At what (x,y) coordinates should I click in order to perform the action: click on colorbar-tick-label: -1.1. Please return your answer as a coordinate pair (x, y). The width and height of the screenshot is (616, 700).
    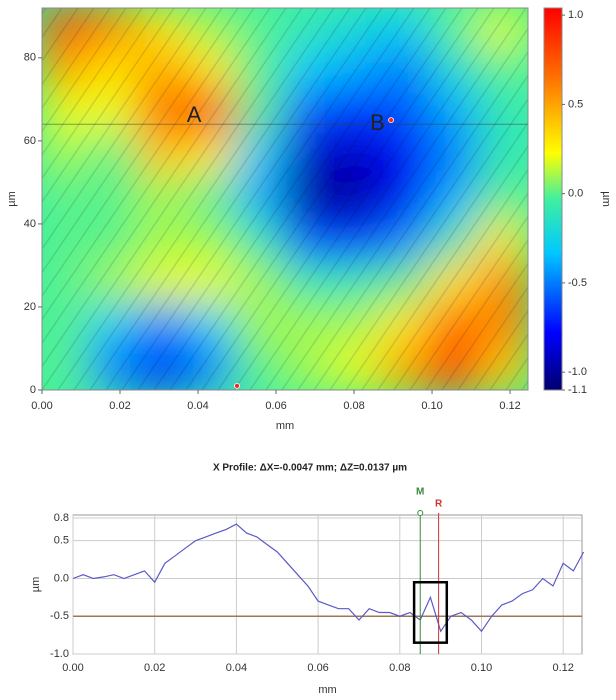
    Looking at the image, I should click on (577, 390).